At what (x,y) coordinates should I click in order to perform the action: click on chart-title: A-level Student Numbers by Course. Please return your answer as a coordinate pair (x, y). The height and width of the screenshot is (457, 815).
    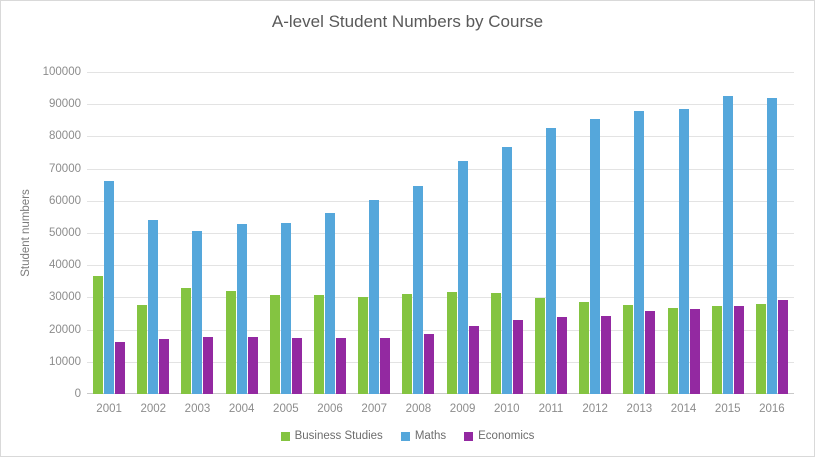
    Looking at the image, I should click on (407, 21).